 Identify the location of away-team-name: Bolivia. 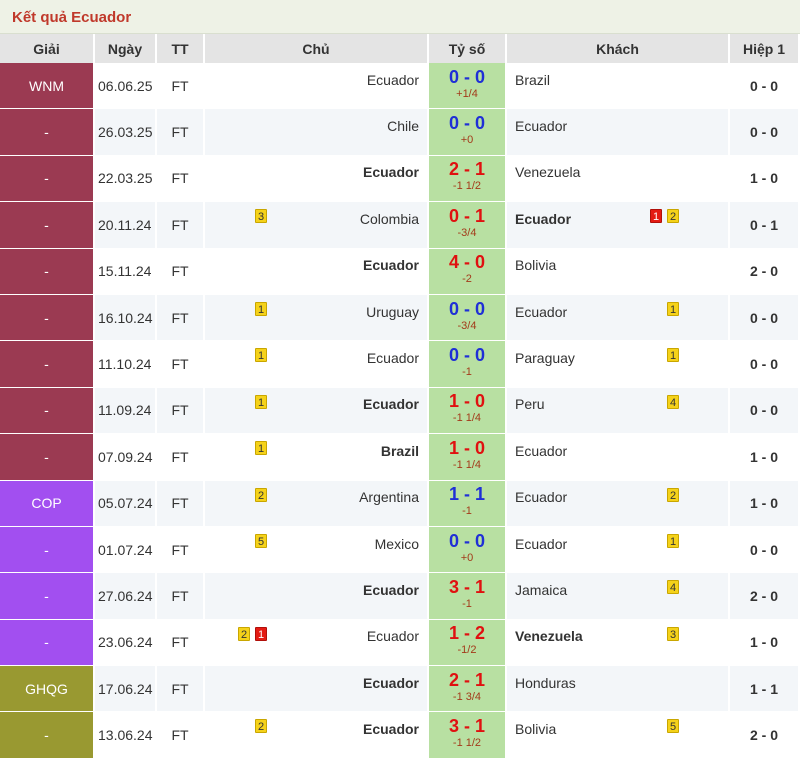
(536, 265).